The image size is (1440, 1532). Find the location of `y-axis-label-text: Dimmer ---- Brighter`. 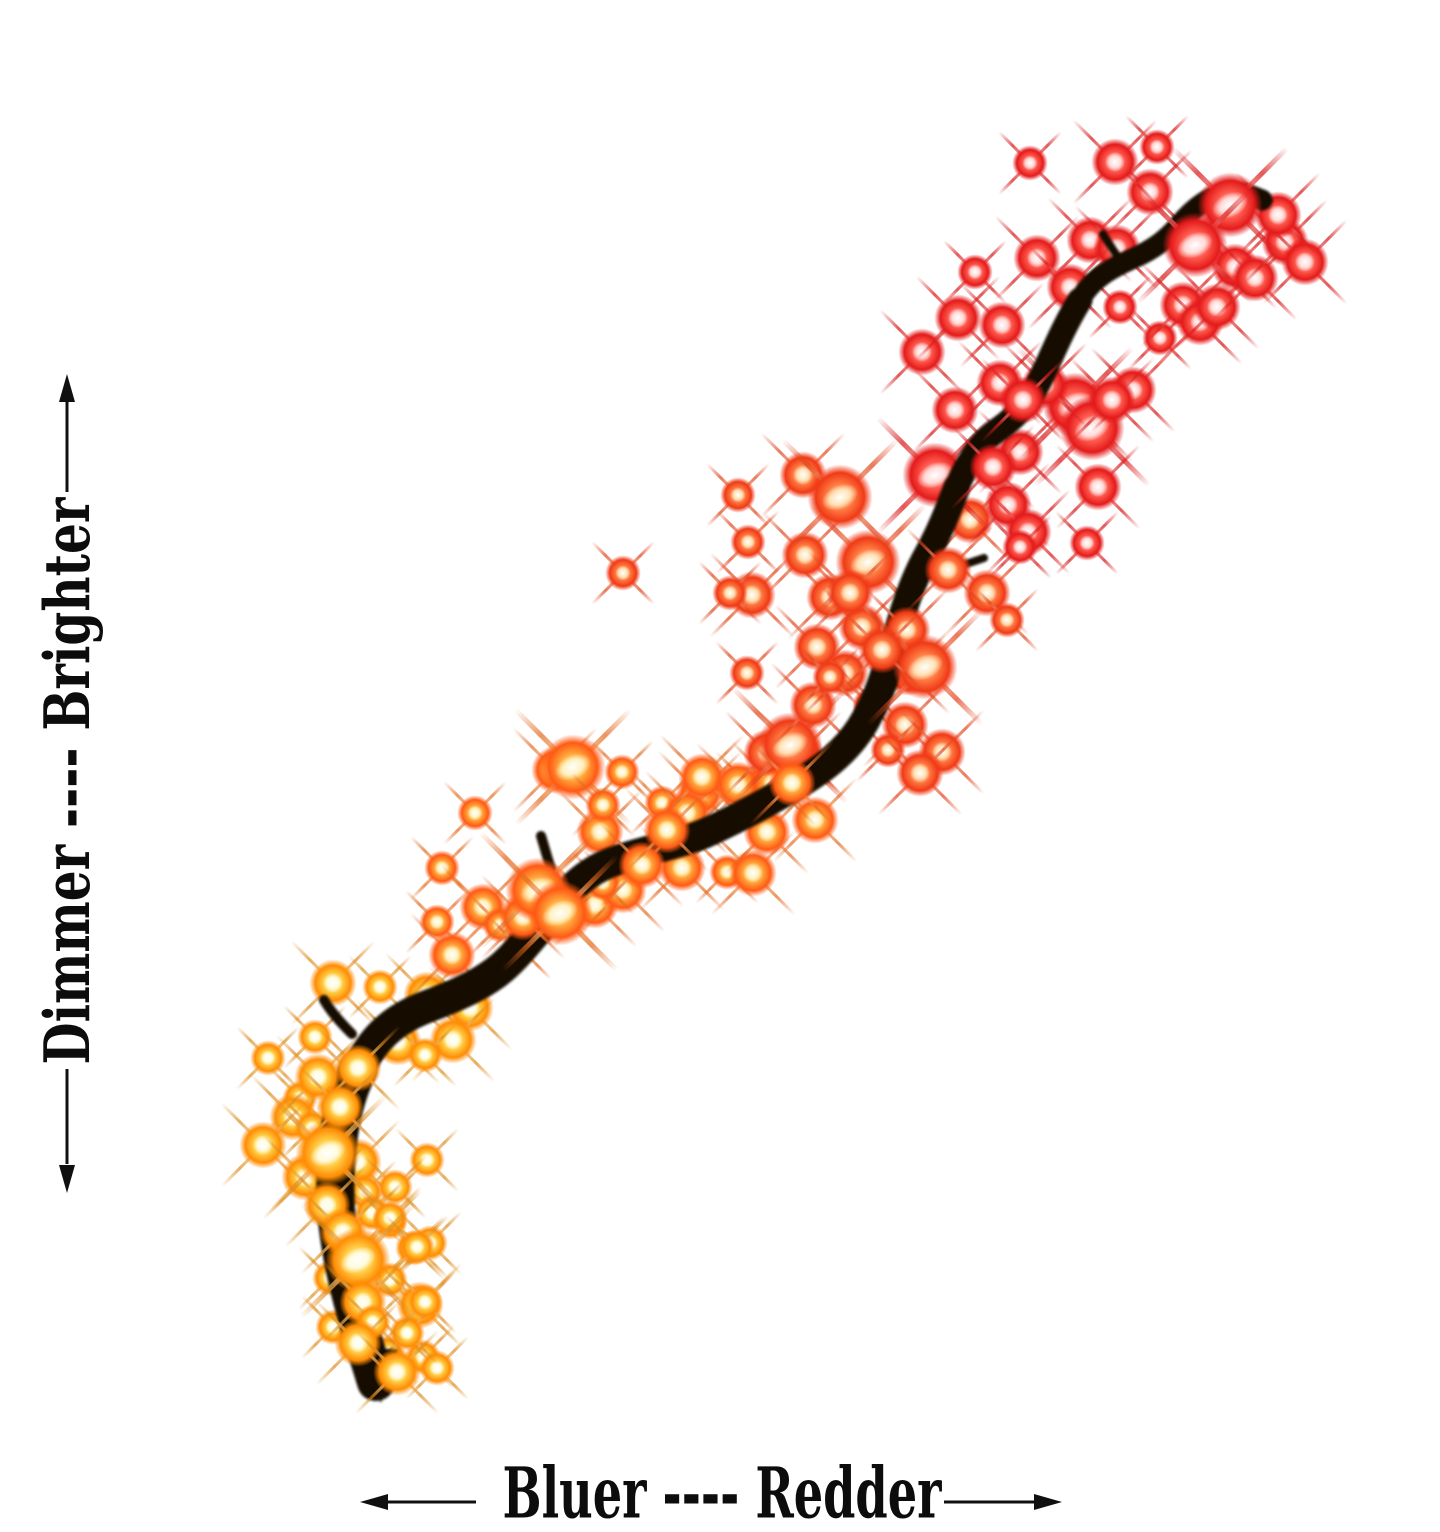

y-axis-label-text: Dimmer ---- Brighter is located at coordinates (67, 781).